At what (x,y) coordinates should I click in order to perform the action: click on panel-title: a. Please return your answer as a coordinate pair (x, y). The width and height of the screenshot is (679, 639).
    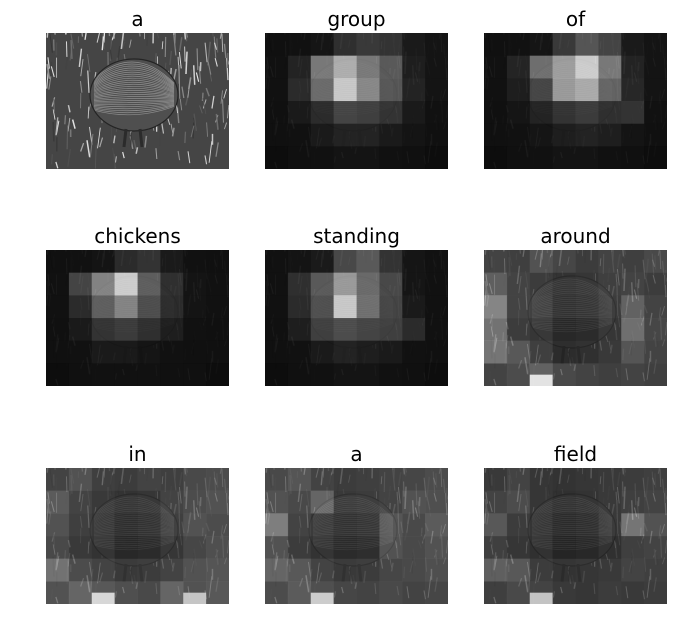
    Looking at the image, I should click on (137, 19).